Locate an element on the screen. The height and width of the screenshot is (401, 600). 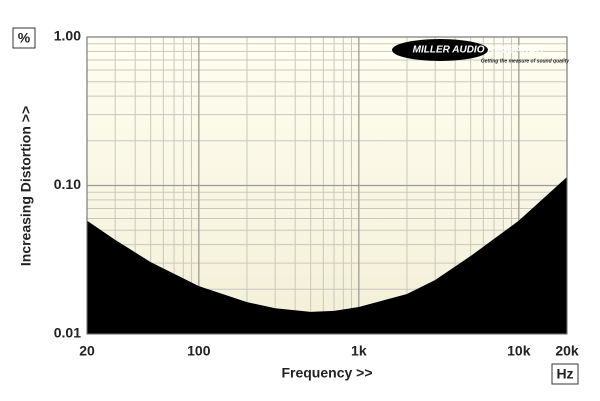
x-tick-label: 20k is located at coordinates (567, 351).